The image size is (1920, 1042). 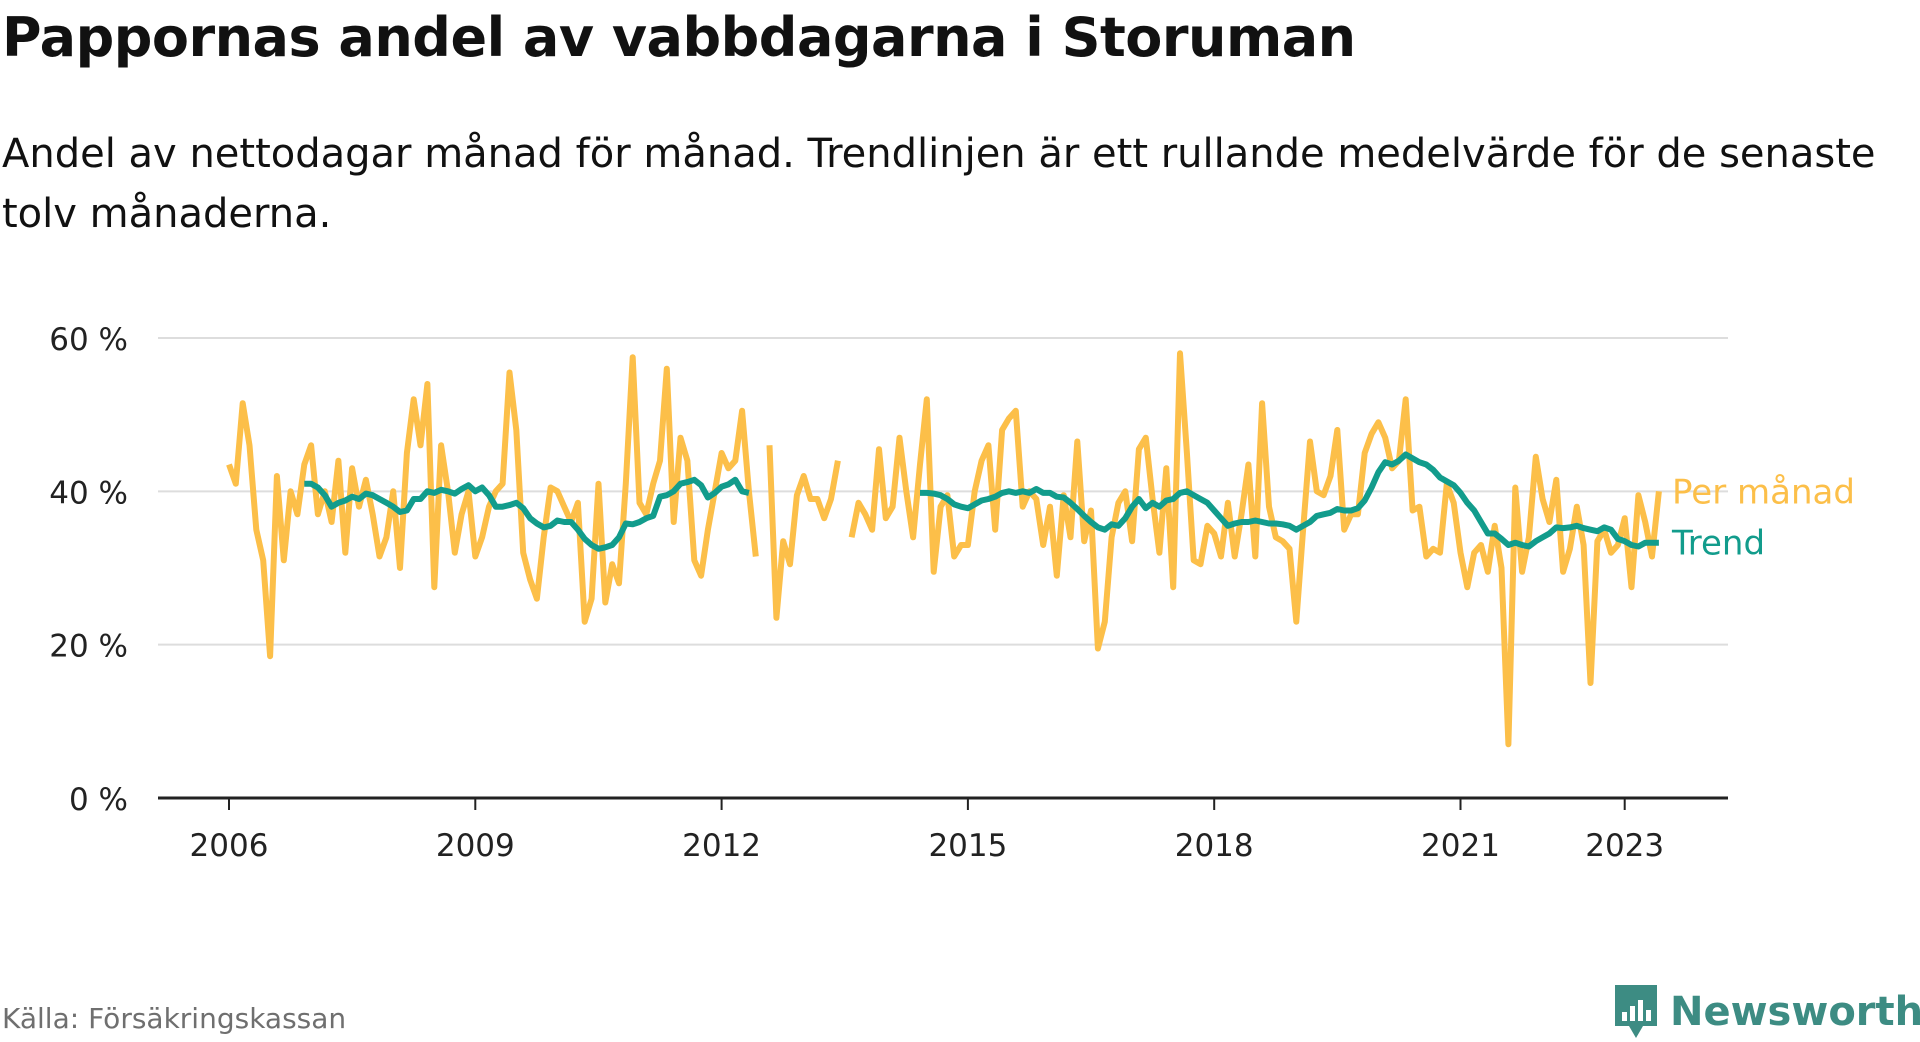 I want to click on y-tick-label: 20 %, so click(x=88, y=647).